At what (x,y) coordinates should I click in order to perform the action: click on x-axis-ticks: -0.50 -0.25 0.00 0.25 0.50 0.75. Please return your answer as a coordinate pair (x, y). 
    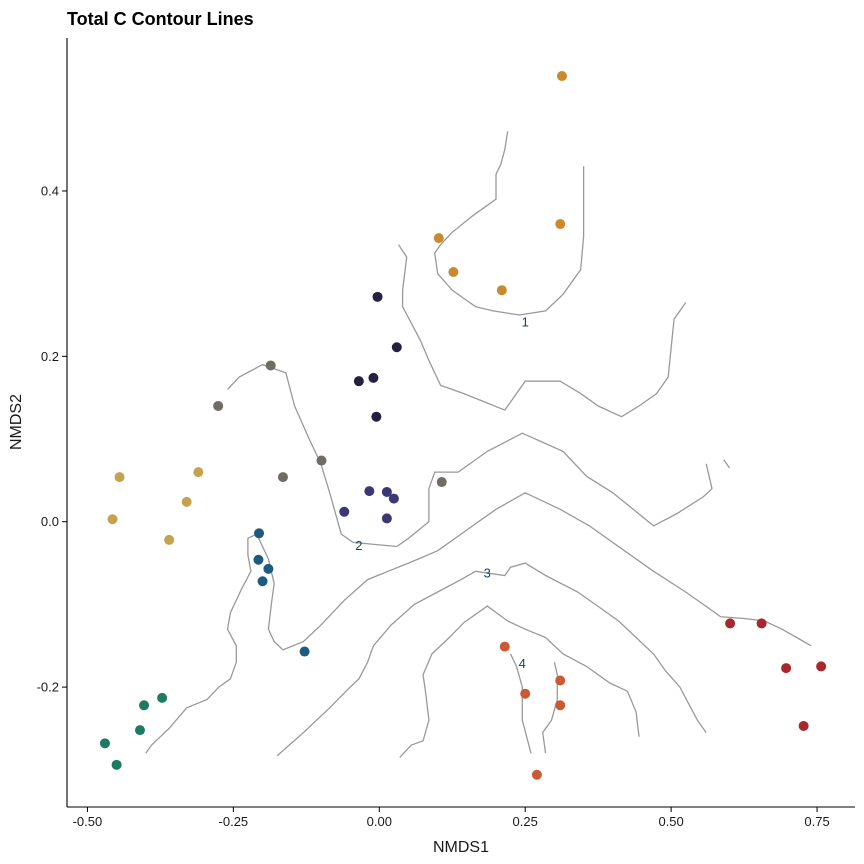
    Looking at the image, I should click on (451, 818).